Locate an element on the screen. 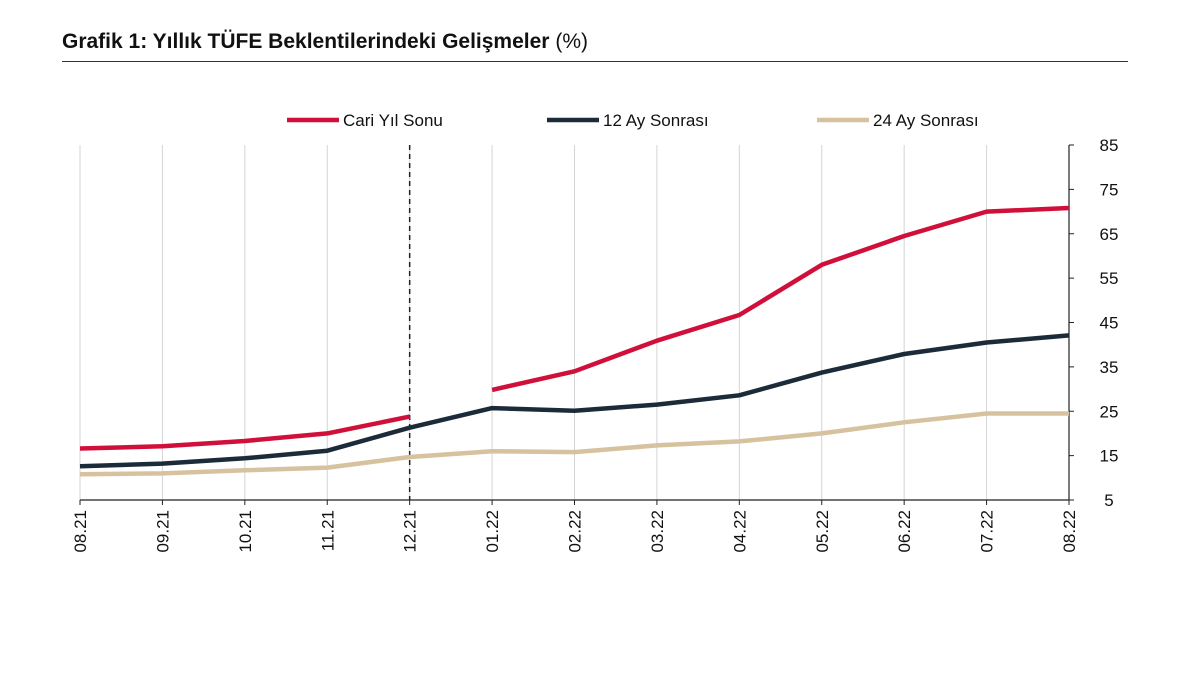 The height and width of the screenshot is (675, 1200). legend-label-1: Cari Yıl Sonu is located at coordinates (393, 120).